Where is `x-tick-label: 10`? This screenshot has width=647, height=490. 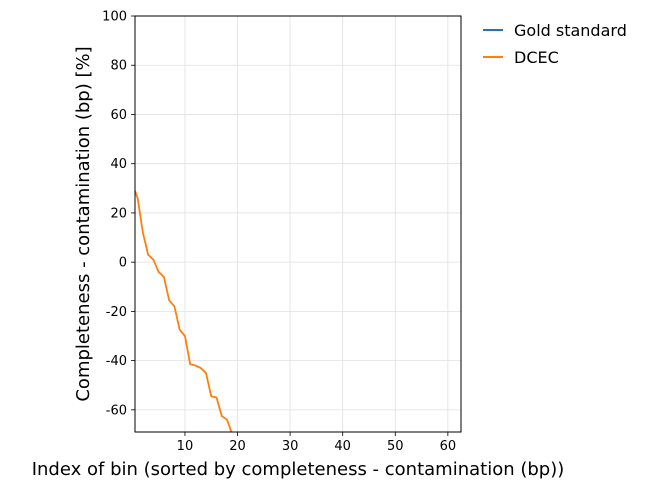
x-tick-label: 10 is located at coordinates (185, 446).